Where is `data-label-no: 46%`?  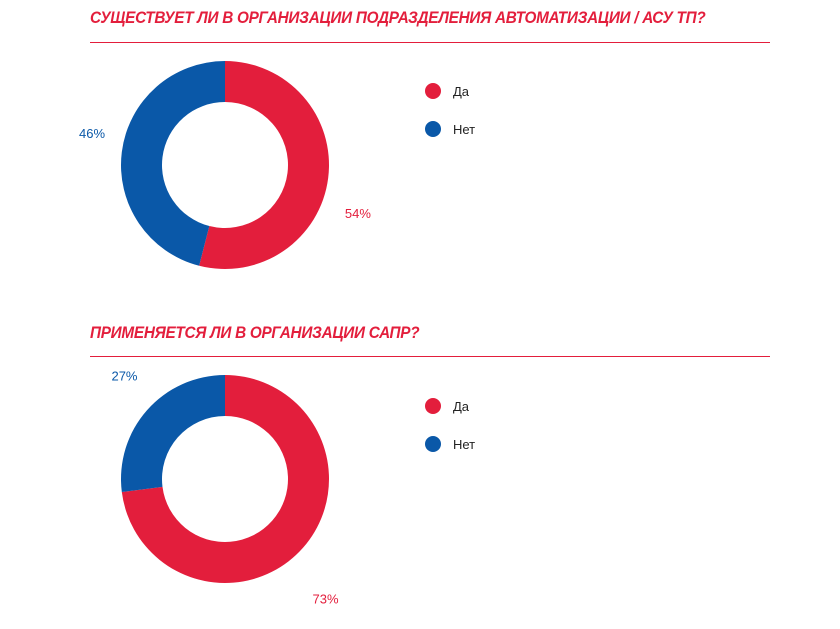 data-label-no: 46% is located at coordinates (92, 133).